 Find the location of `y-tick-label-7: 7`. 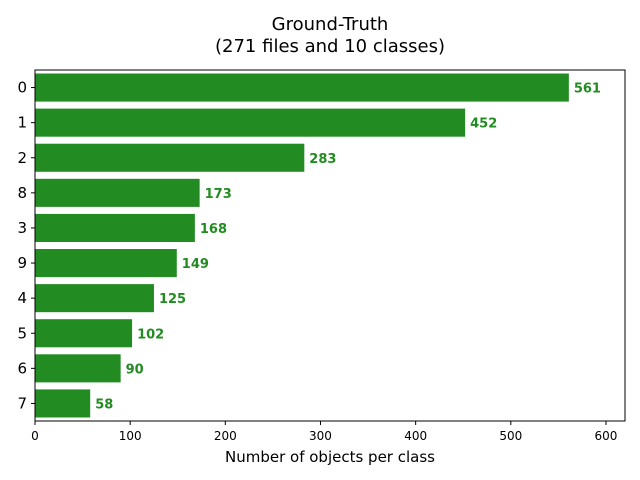

y-tick-label-7: 7 is located at coordinates (22, 403).